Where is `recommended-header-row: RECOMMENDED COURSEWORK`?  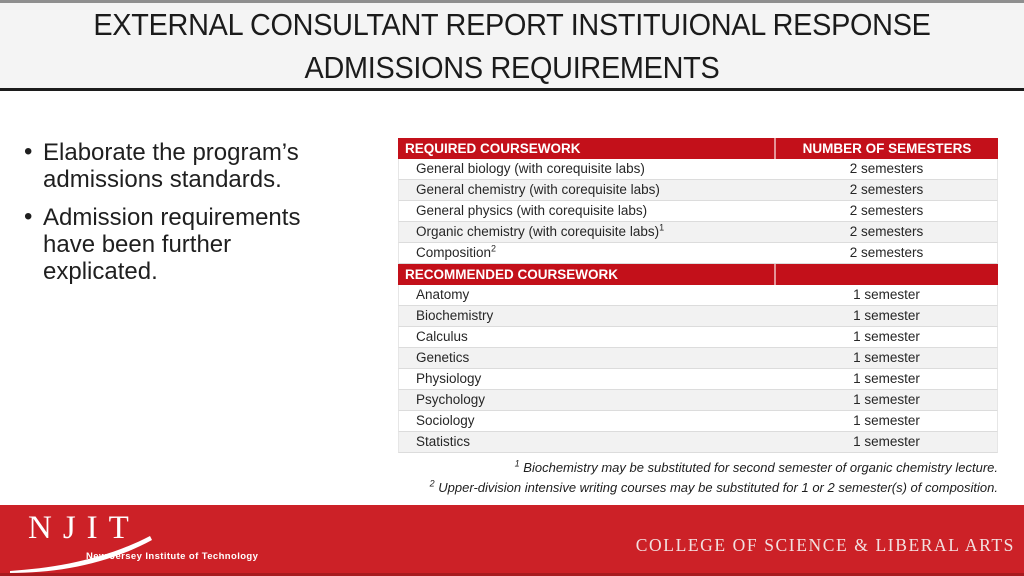 recommended-header-row: RECOMMENDED COURSEWORK is located at coordinates (698, 274).